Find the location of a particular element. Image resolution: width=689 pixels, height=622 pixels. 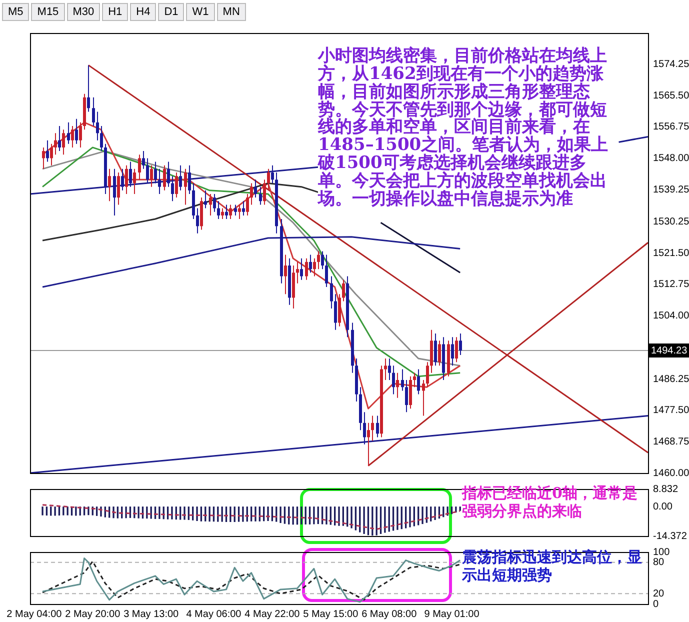

y-tick-label: 1504.00 is located at coordinates (671, 316).